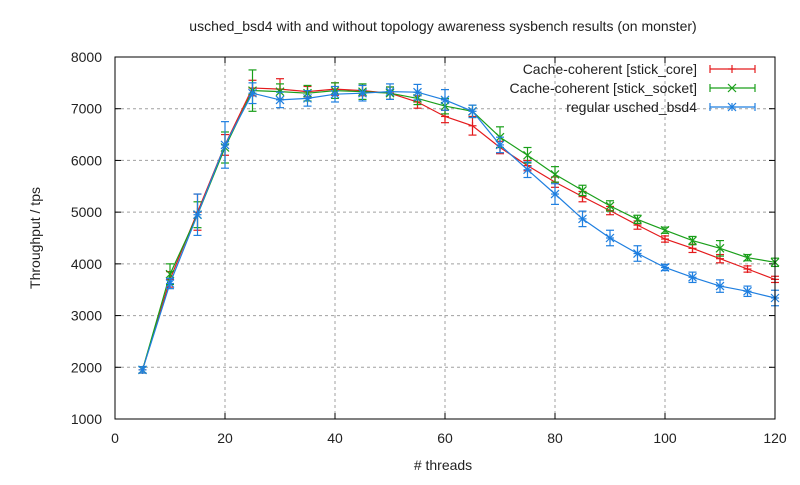 The height and width of the screenshot is (485, 800). What do you see at coordinates (86, 160) in the screenshot?
I see `tick-label-y: 6000` at bounding box center [86, 160].